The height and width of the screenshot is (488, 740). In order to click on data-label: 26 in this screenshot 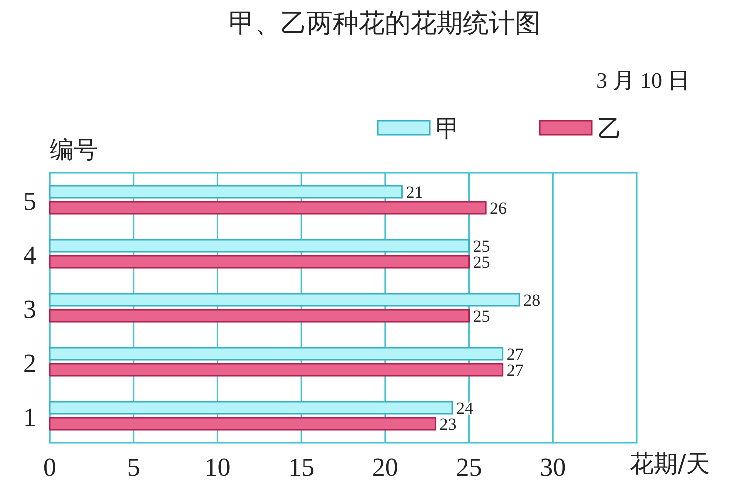, I will do `click(499, 208)`.